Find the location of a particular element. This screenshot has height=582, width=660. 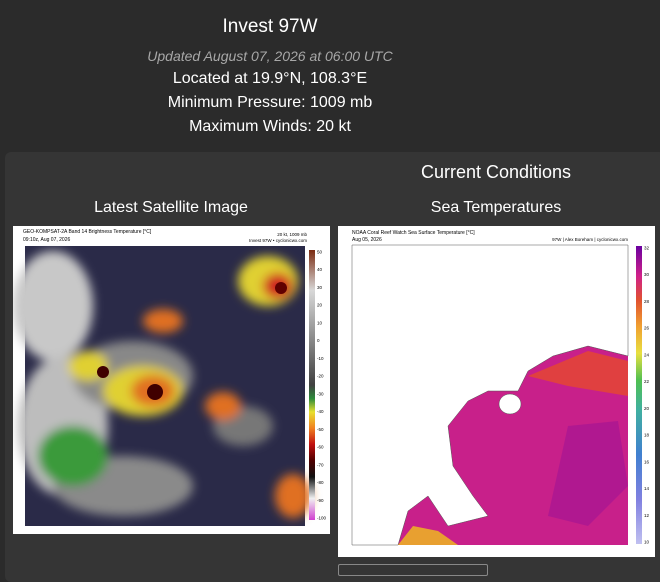

image-time: 09:10z, Aug 07, 2026 is located at coordinates (46, 240).